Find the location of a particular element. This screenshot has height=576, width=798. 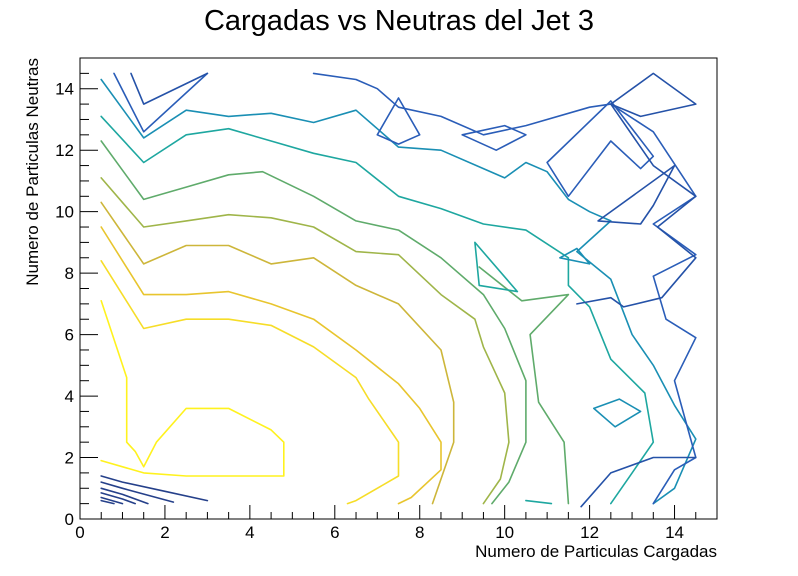

x-axis-label: Numero de Particulas Cargadas is located at coordinates (596, 551).